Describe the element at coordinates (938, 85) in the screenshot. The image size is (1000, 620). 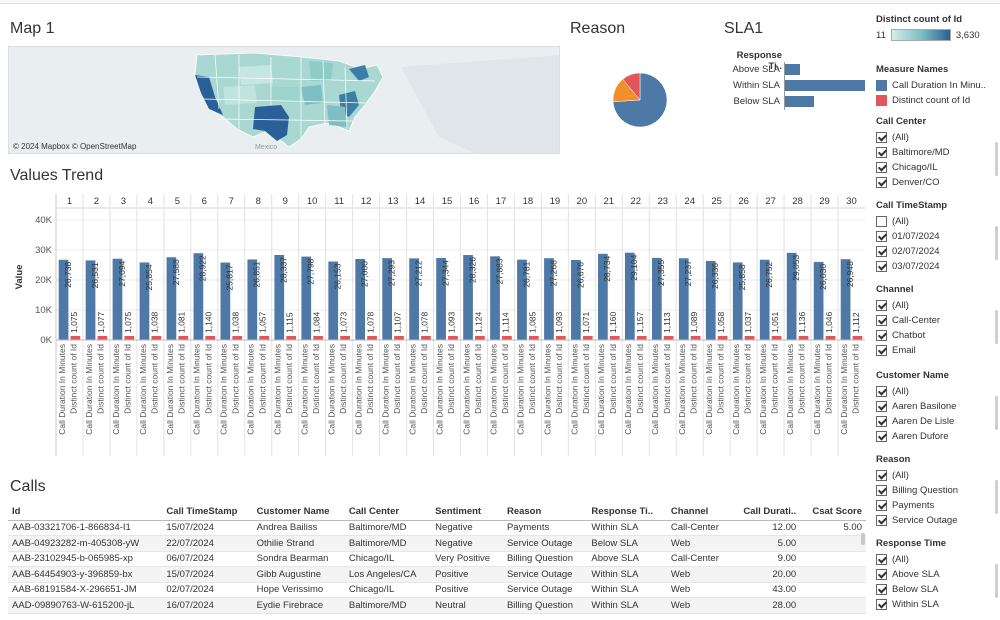
I see `measure-legend-item: Call Duration In Minu..` at that location.